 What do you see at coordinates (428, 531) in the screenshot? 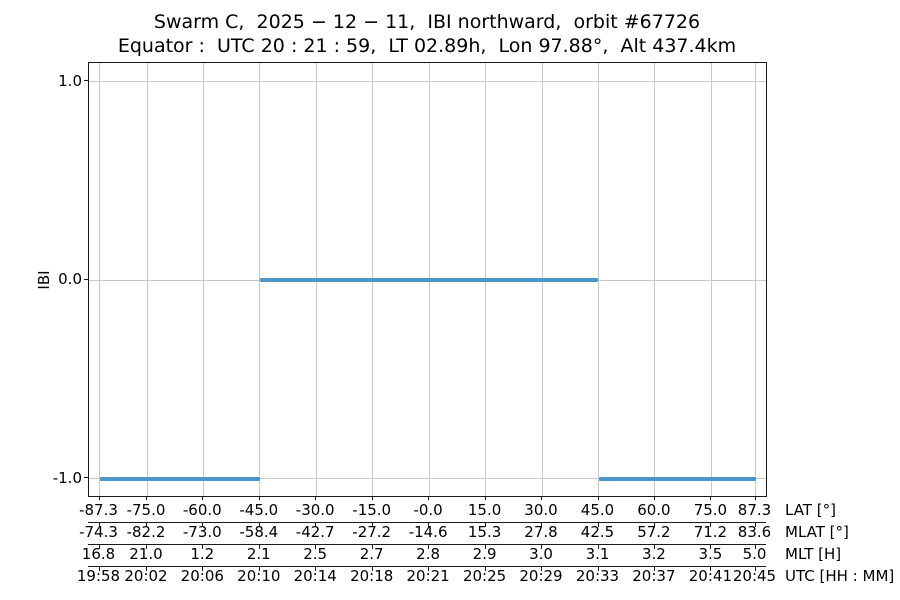
I see `x-tick-label: -14.6` at bounding box center [428, 531].